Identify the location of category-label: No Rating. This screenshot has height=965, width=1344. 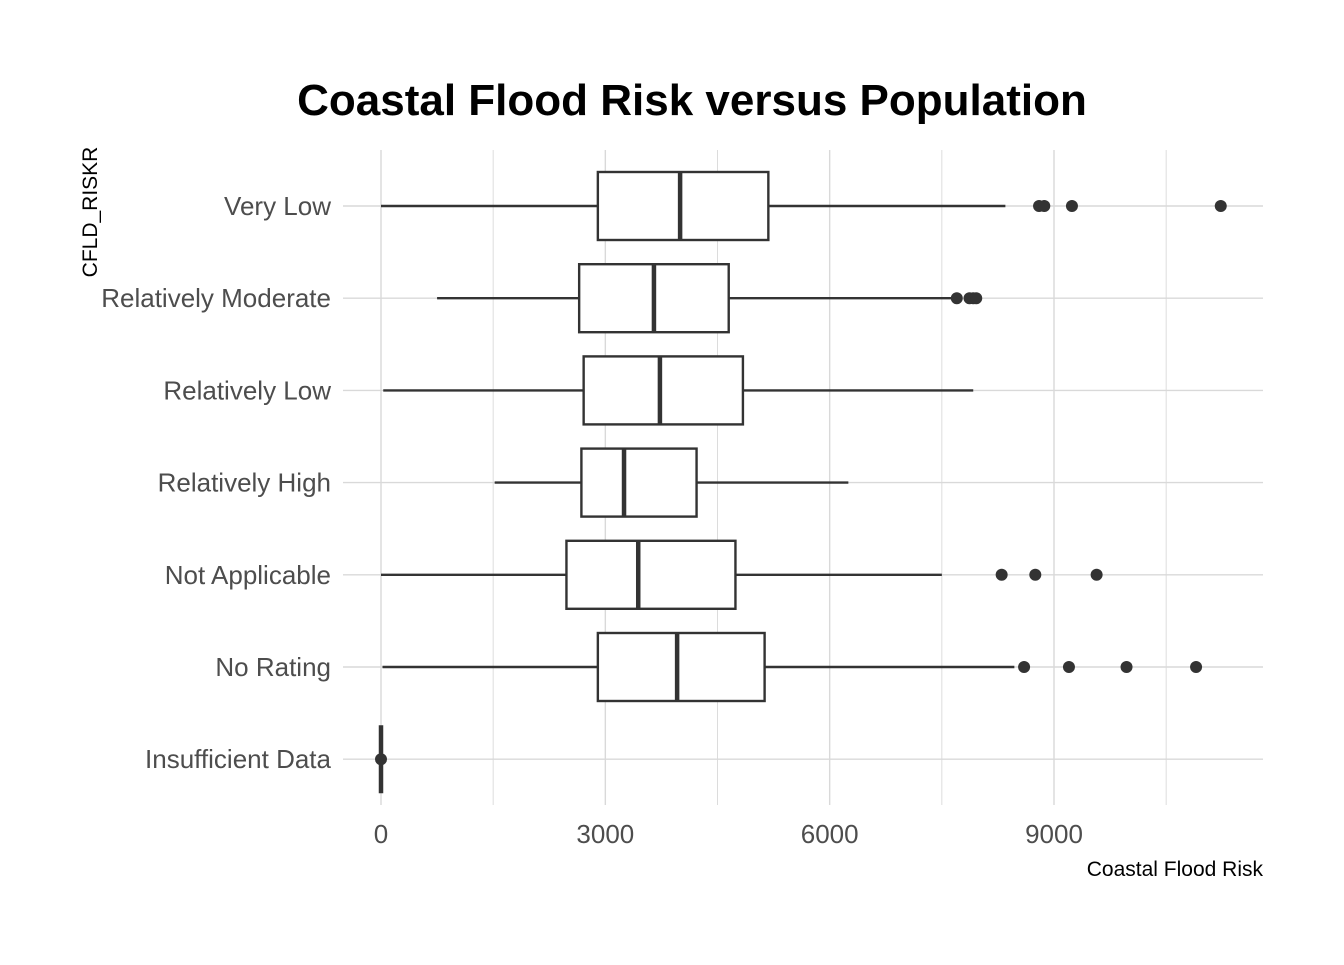
(273, 667).